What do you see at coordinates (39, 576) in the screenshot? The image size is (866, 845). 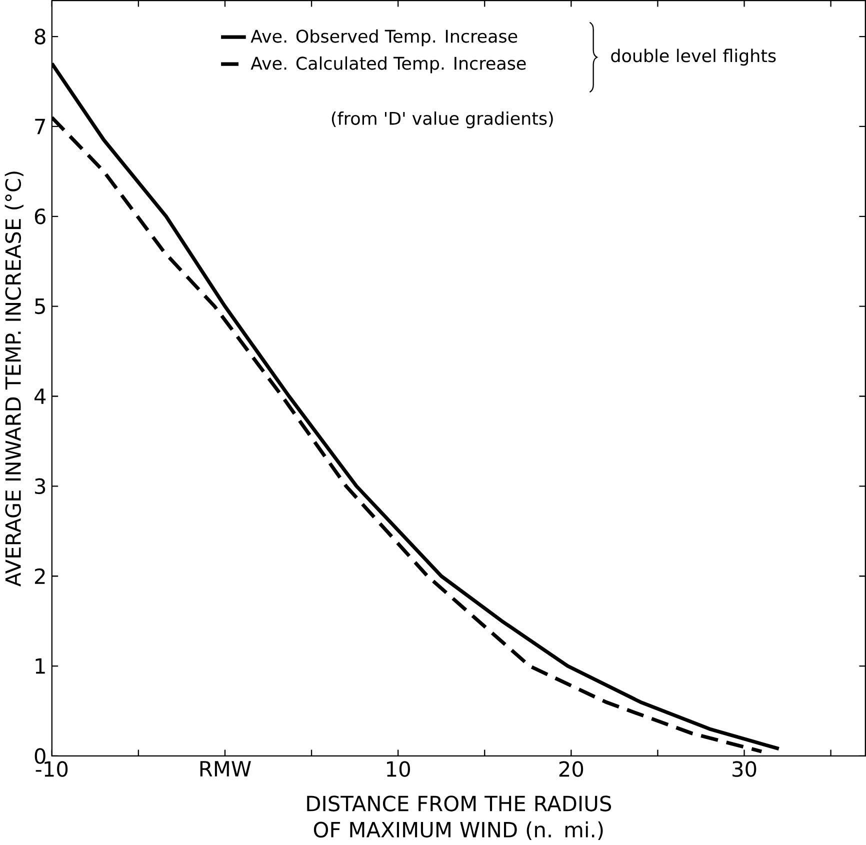 I see `y-tick-label: 2` at bounding box center [39, 576].